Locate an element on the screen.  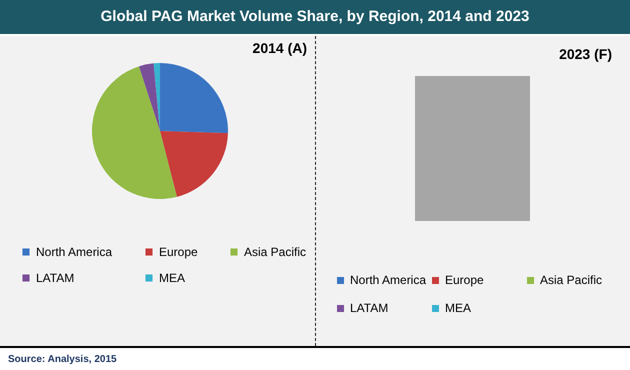
category-label: MEA is located at coordinates (458, 308).